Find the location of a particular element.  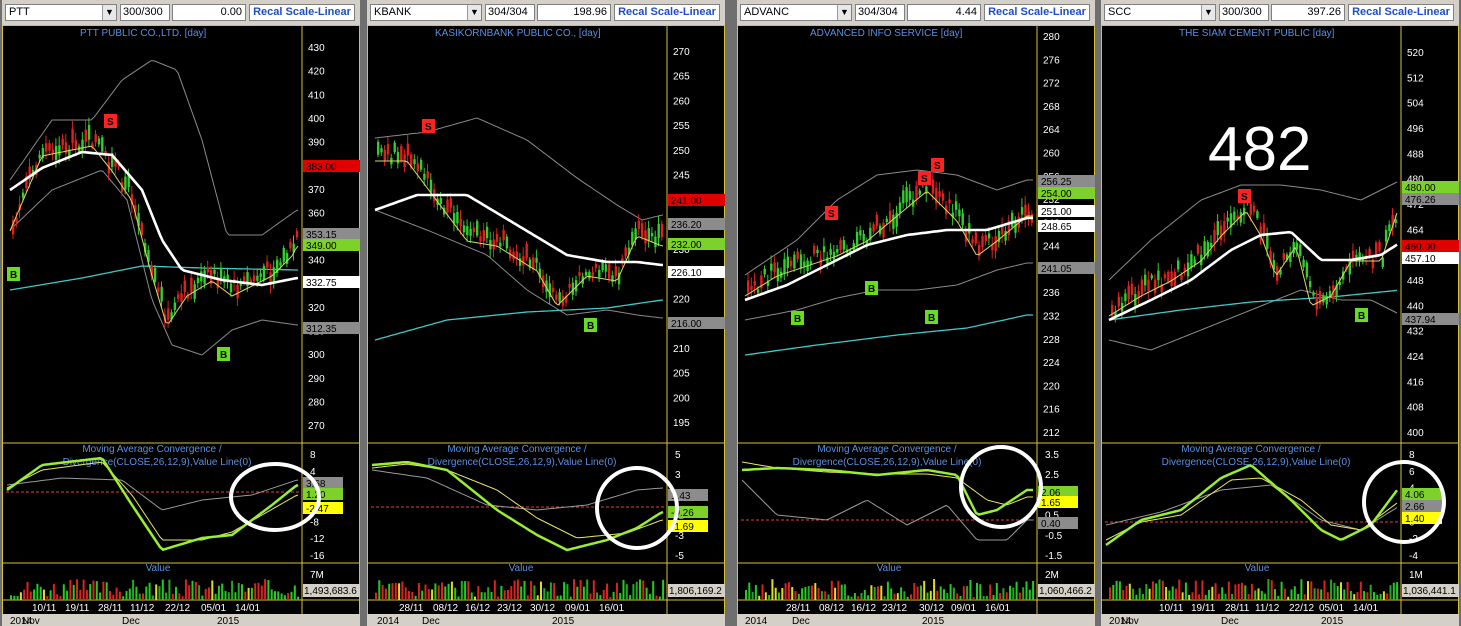

sma-line is located at coordinates (1253, 276).